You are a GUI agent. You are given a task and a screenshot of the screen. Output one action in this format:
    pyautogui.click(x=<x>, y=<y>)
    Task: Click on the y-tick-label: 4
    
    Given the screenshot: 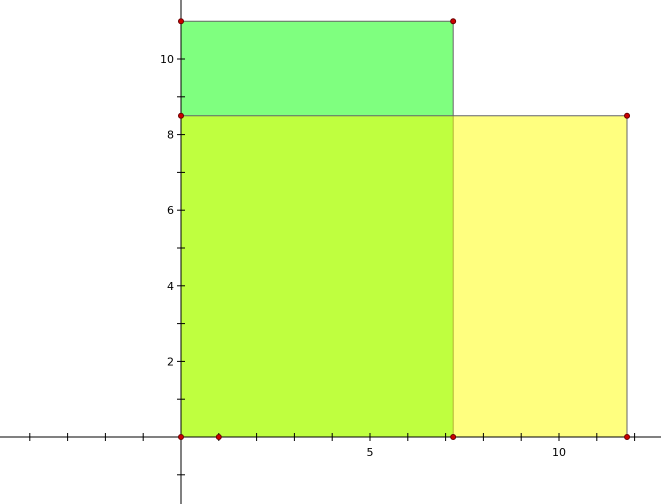 What is the action you would take?
    pyautogui.click(x=170, y=286)
    